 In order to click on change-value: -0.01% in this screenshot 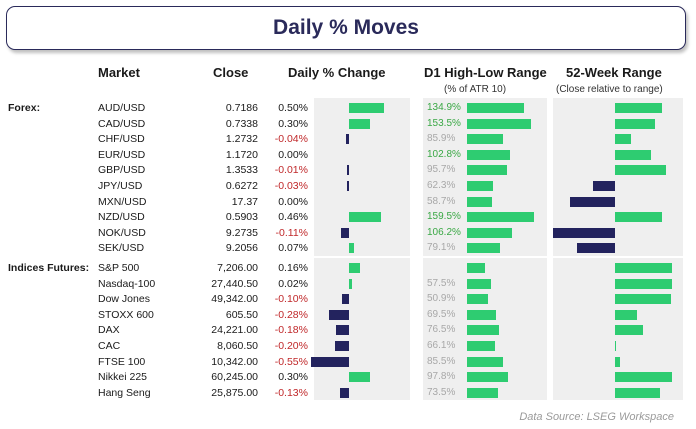, I will do `click(291, 170)`.